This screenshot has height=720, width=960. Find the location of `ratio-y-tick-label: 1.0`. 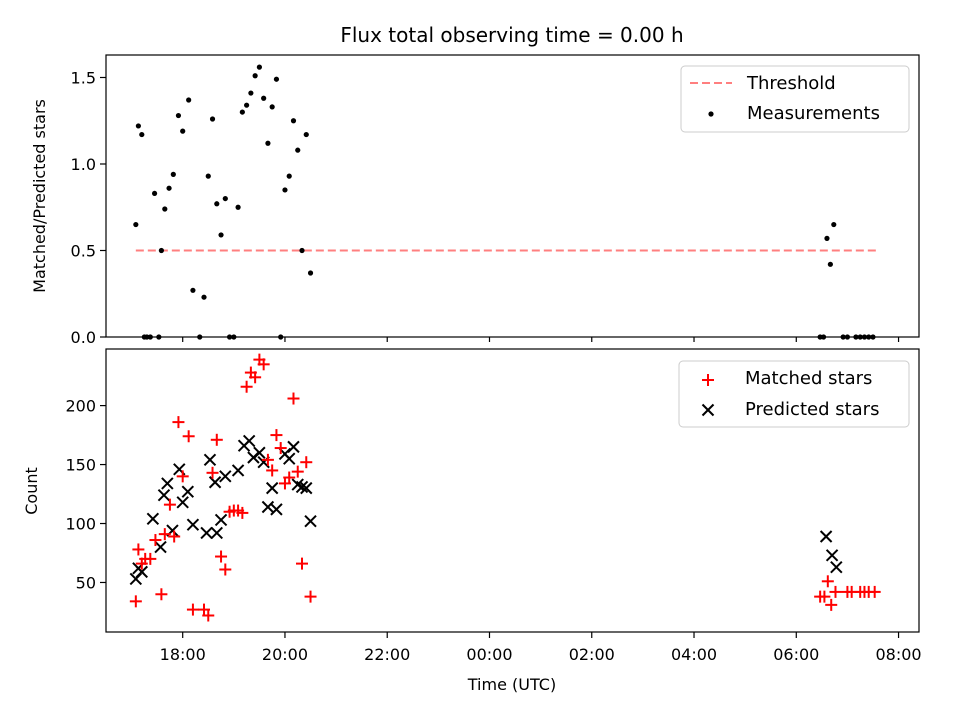

ratio-y-tick-label: 1.0 is located at coordinates (83, 164).